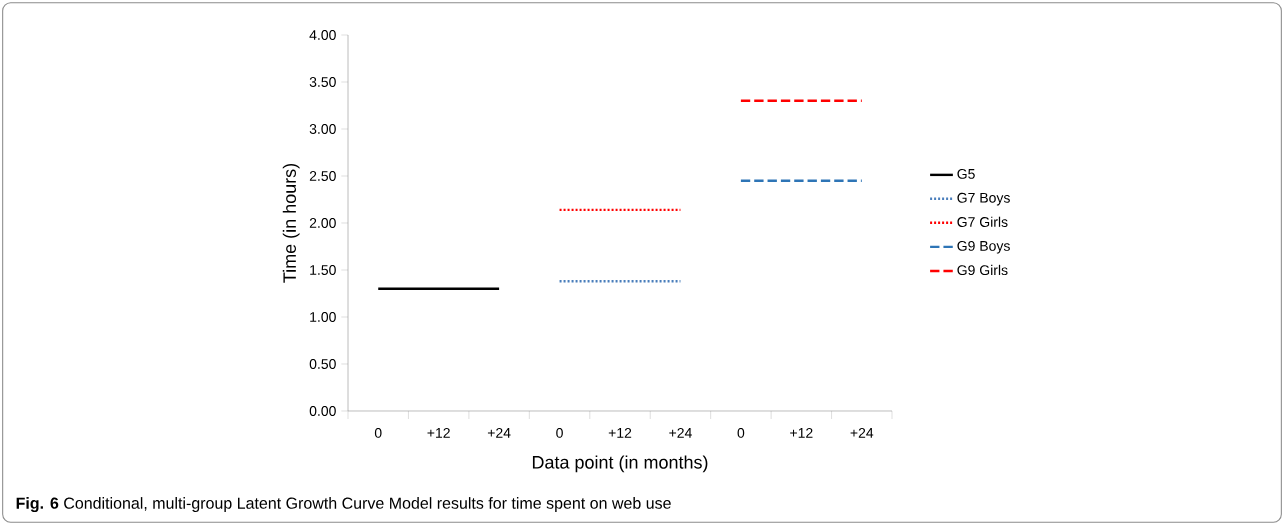 This screenshot has width=1284, height=525. Describe the element at coordinates (982, 270) in the screenshot. I see `legend-label: G9 Girls` at that location.